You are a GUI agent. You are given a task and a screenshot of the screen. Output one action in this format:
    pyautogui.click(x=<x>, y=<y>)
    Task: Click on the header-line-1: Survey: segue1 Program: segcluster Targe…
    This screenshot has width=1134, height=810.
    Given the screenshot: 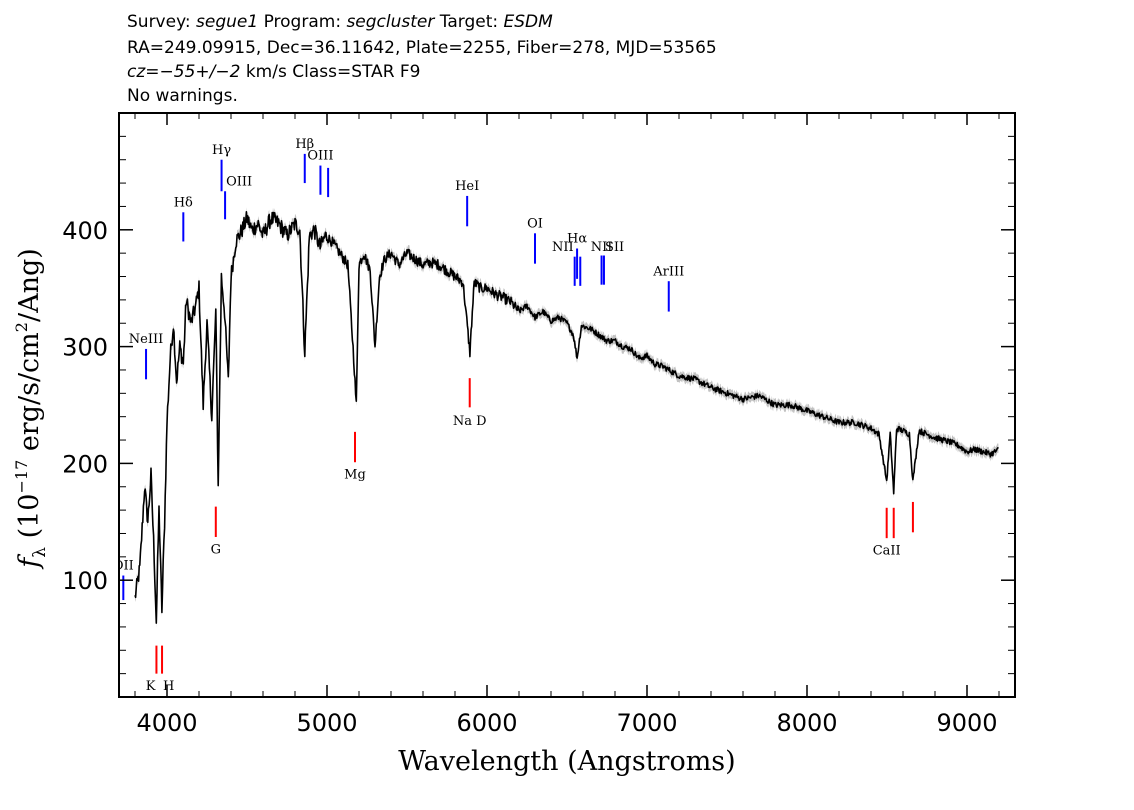 What is the action you would take?
    pyautogui.click(x=340, y=22)
    